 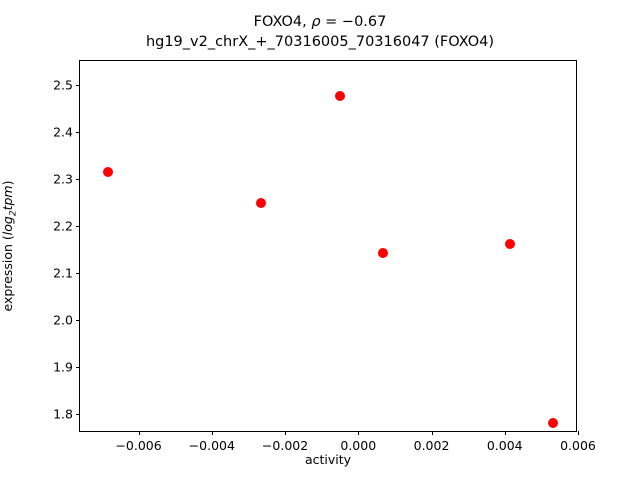 What do you see at coordinates (138, 445) in the screenshot?
I see `x-tick-label: −0.006` at bounding box center [138, 445].